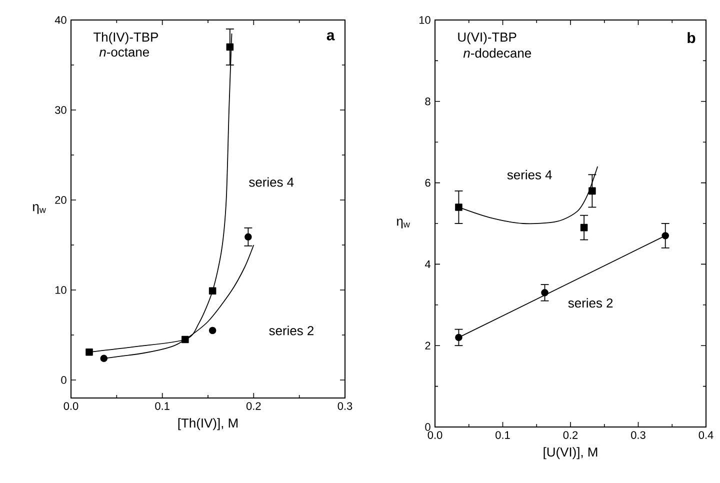 This screenshot has width=720, height=483. Describe the element at coordinates (487, 38) in the screenshot. I see `annotation: U(VI)-TBP` at that location.